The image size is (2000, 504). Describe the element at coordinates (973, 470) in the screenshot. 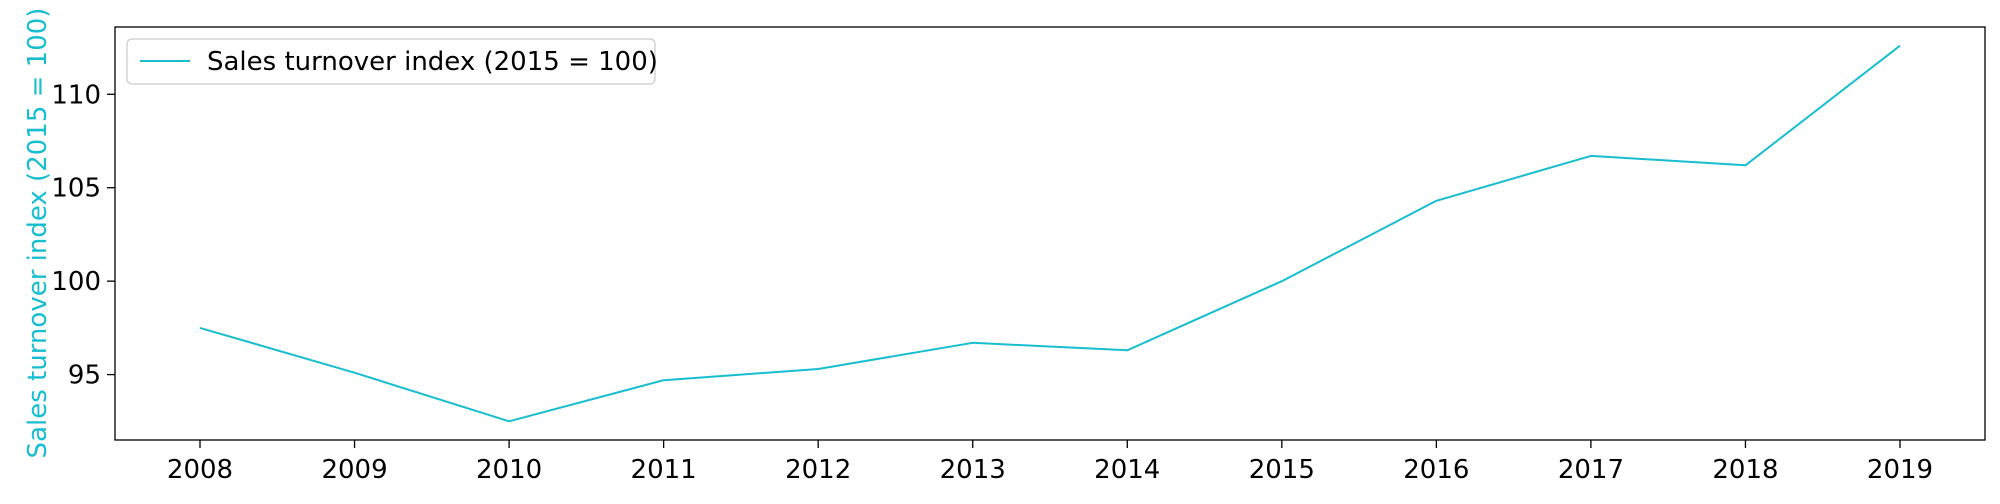

I see `x-tick-label: 2013` at that location.